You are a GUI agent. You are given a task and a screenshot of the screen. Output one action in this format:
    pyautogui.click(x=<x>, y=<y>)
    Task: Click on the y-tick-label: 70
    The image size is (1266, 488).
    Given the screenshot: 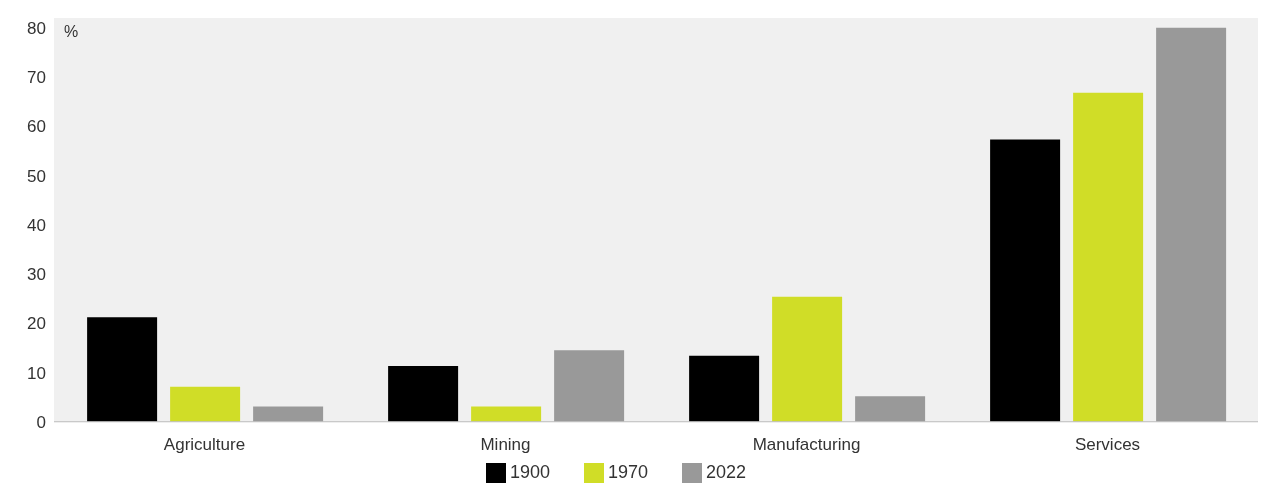 What is the action you would take?
    pyautogui.click(x=36, y=78)
    